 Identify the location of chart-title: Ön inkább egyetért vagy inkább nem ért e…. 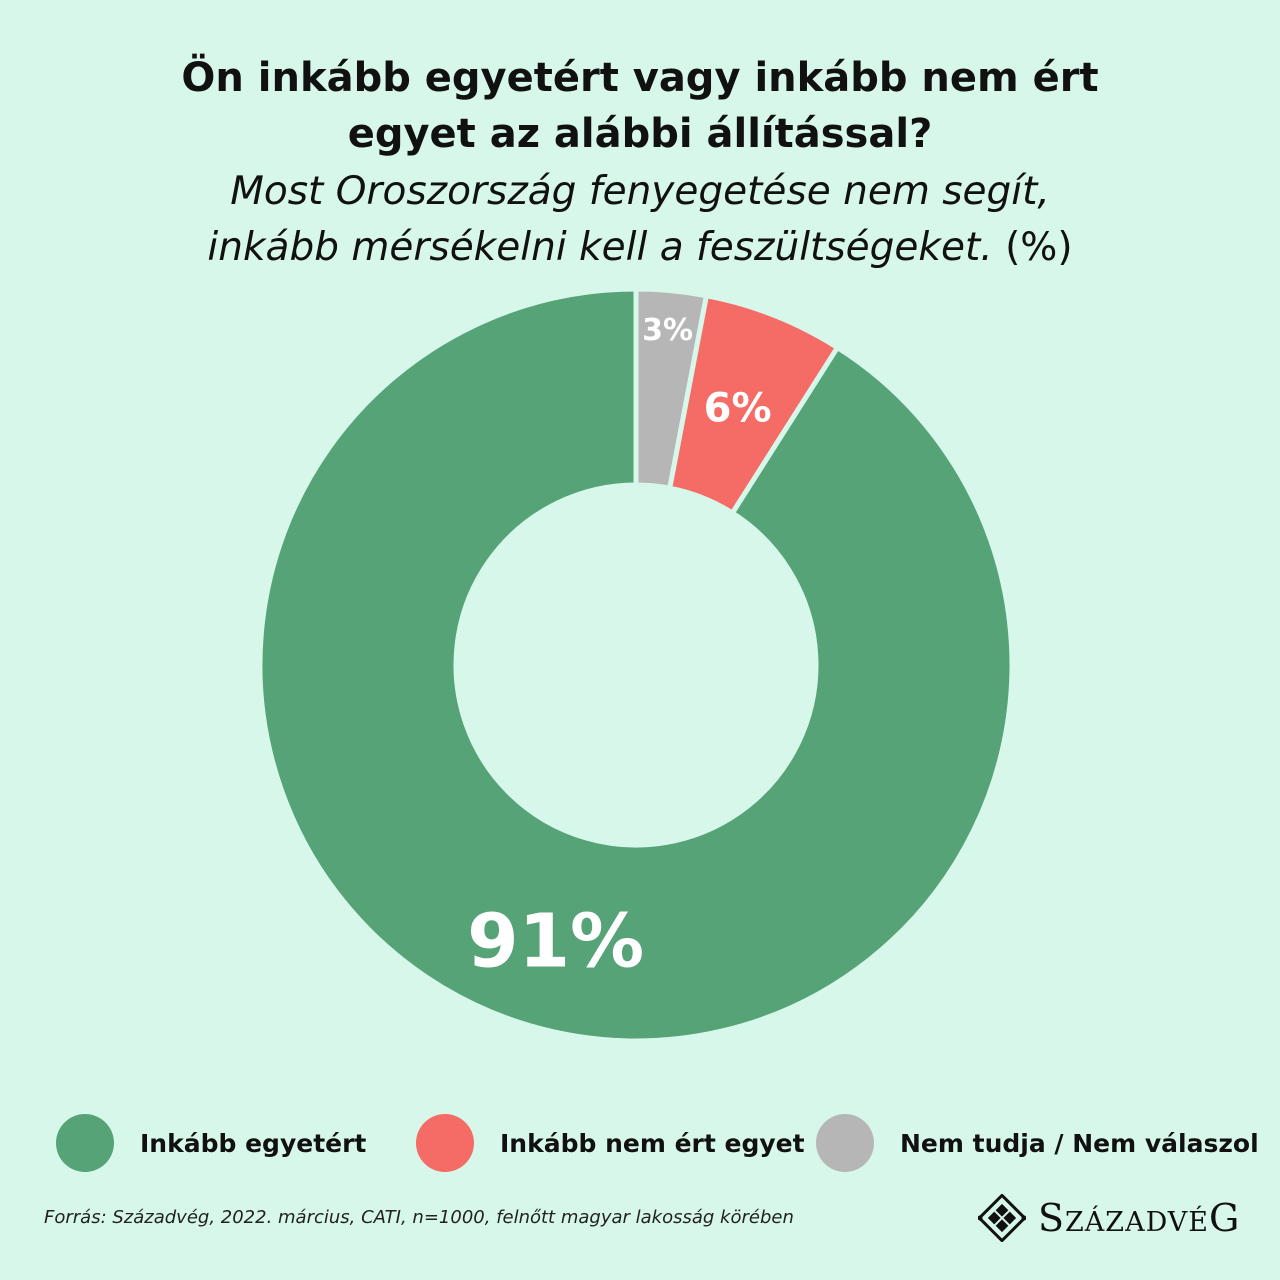
(640, 106).